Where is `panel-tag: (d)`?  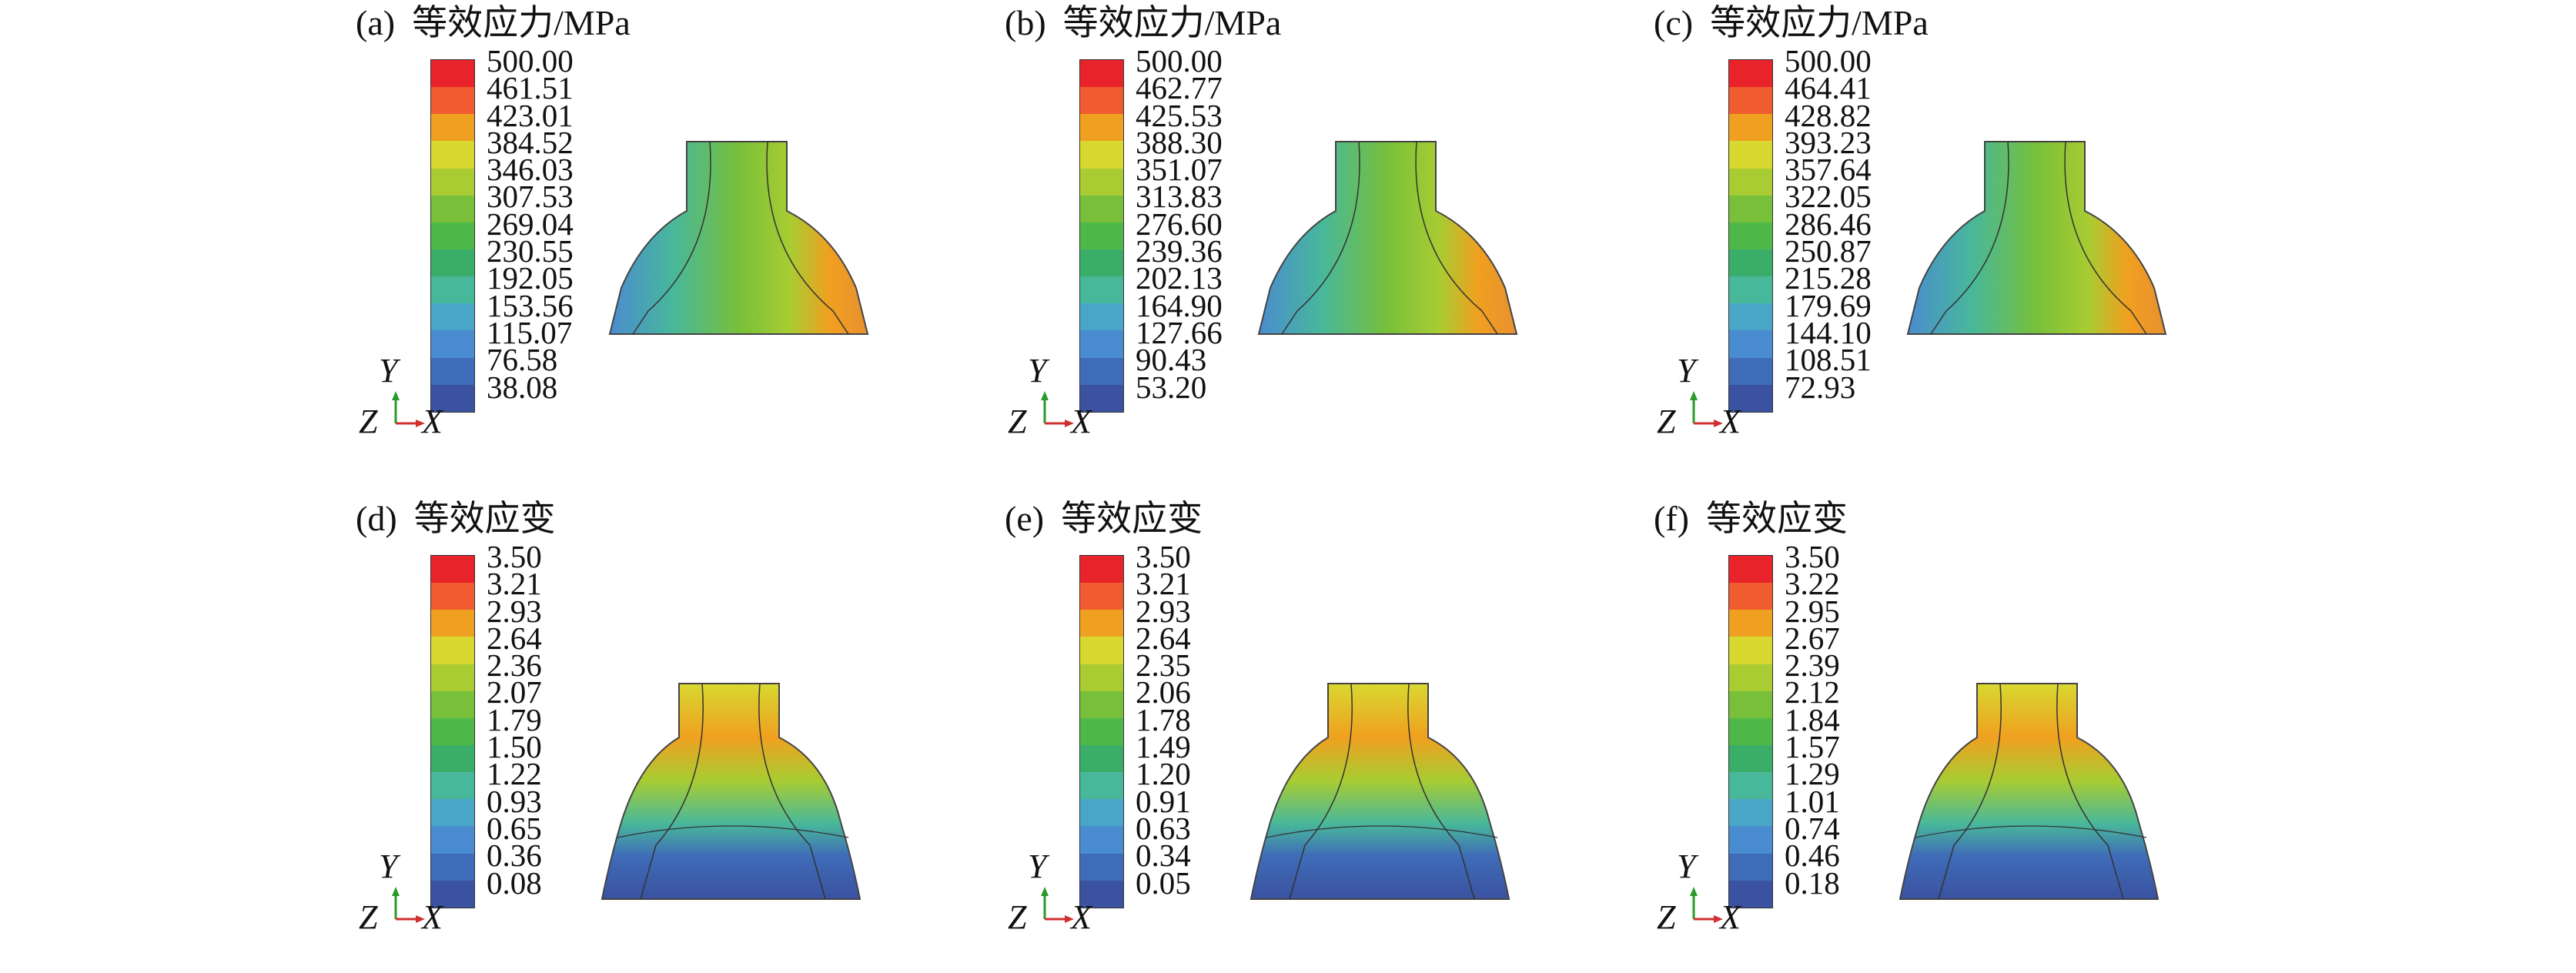 panel-tag: (d) is located at coordinates (376, 518).